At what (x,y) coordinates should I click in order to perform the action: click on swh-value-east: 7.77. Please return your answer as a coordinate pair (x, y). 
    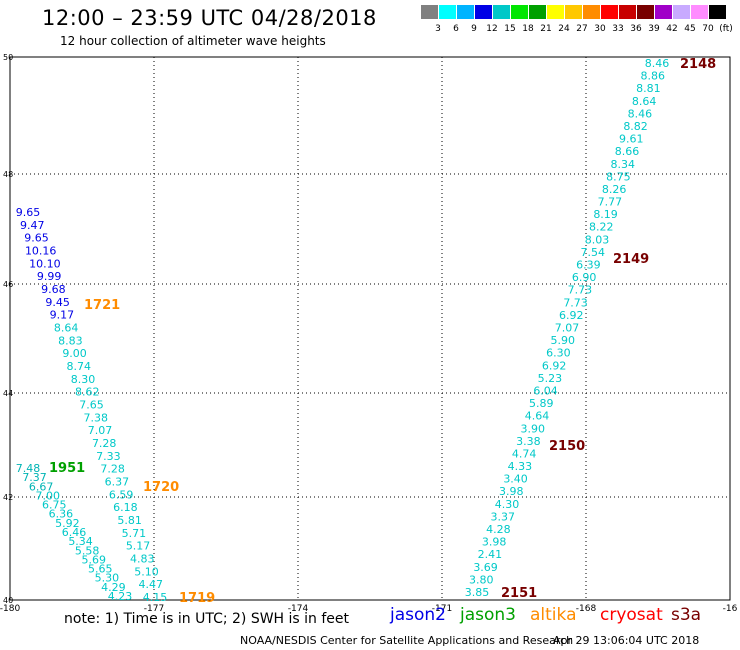
    Looking at the image, I should click on (610, 202).